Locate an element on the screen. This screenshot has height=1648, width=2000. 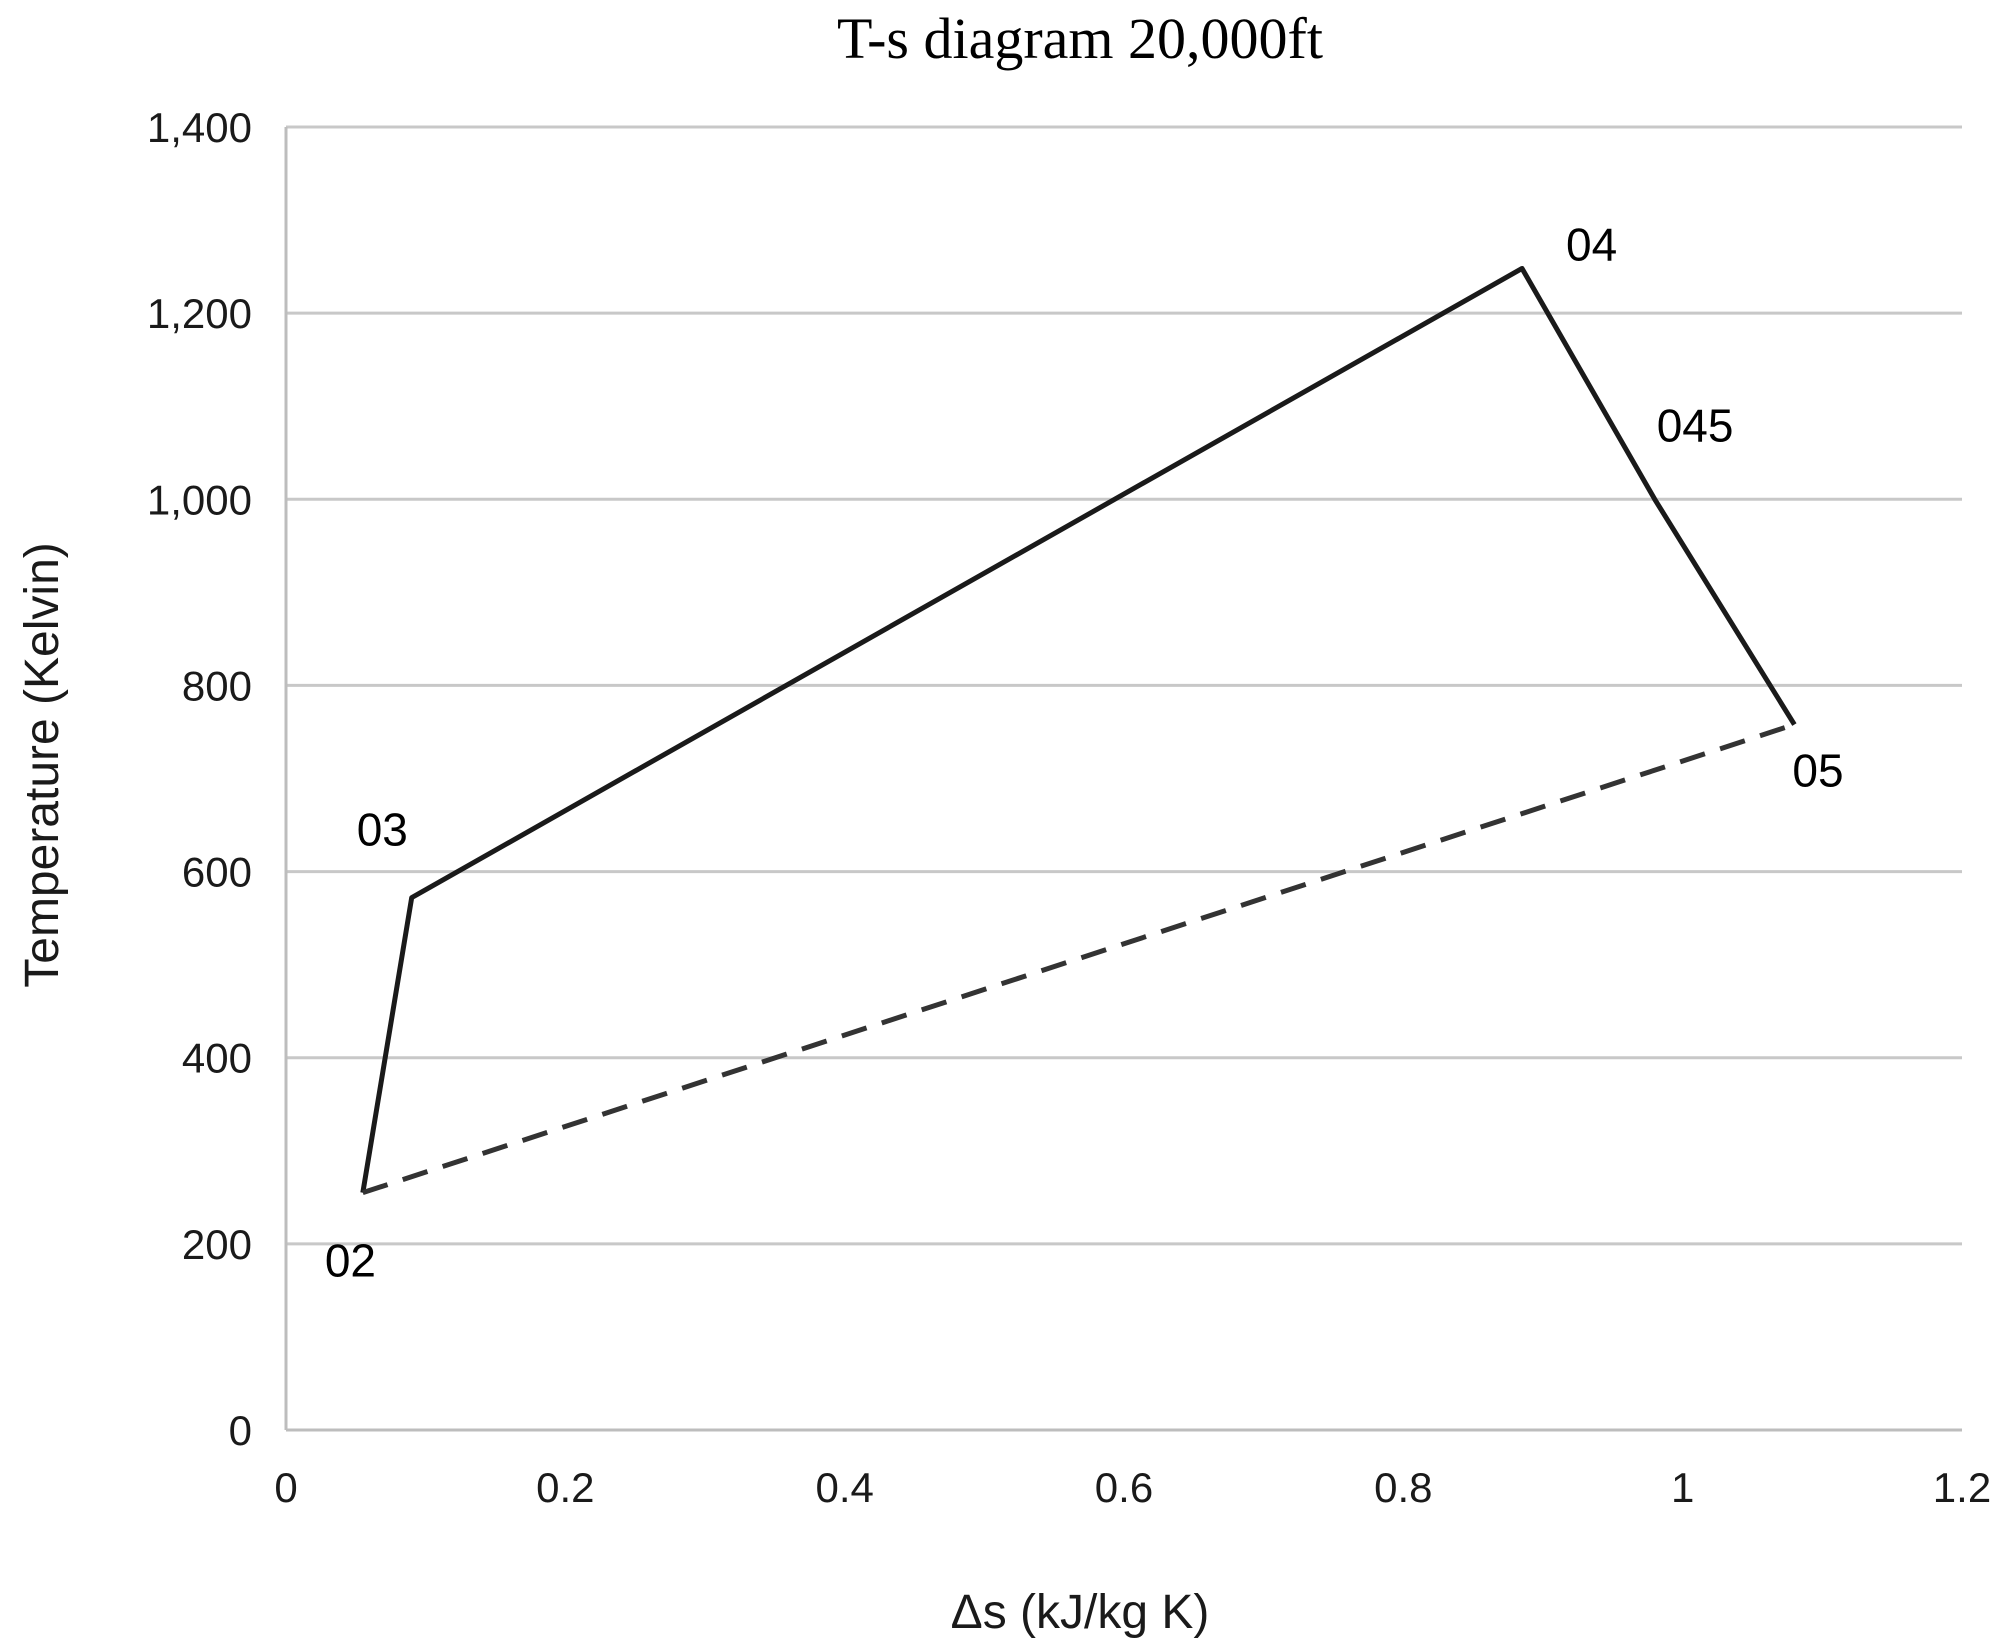
x-tick-labels: 0 0.2 0.4 0.6 0.8 1 1.2 is located at coordinates (1132, 1487).